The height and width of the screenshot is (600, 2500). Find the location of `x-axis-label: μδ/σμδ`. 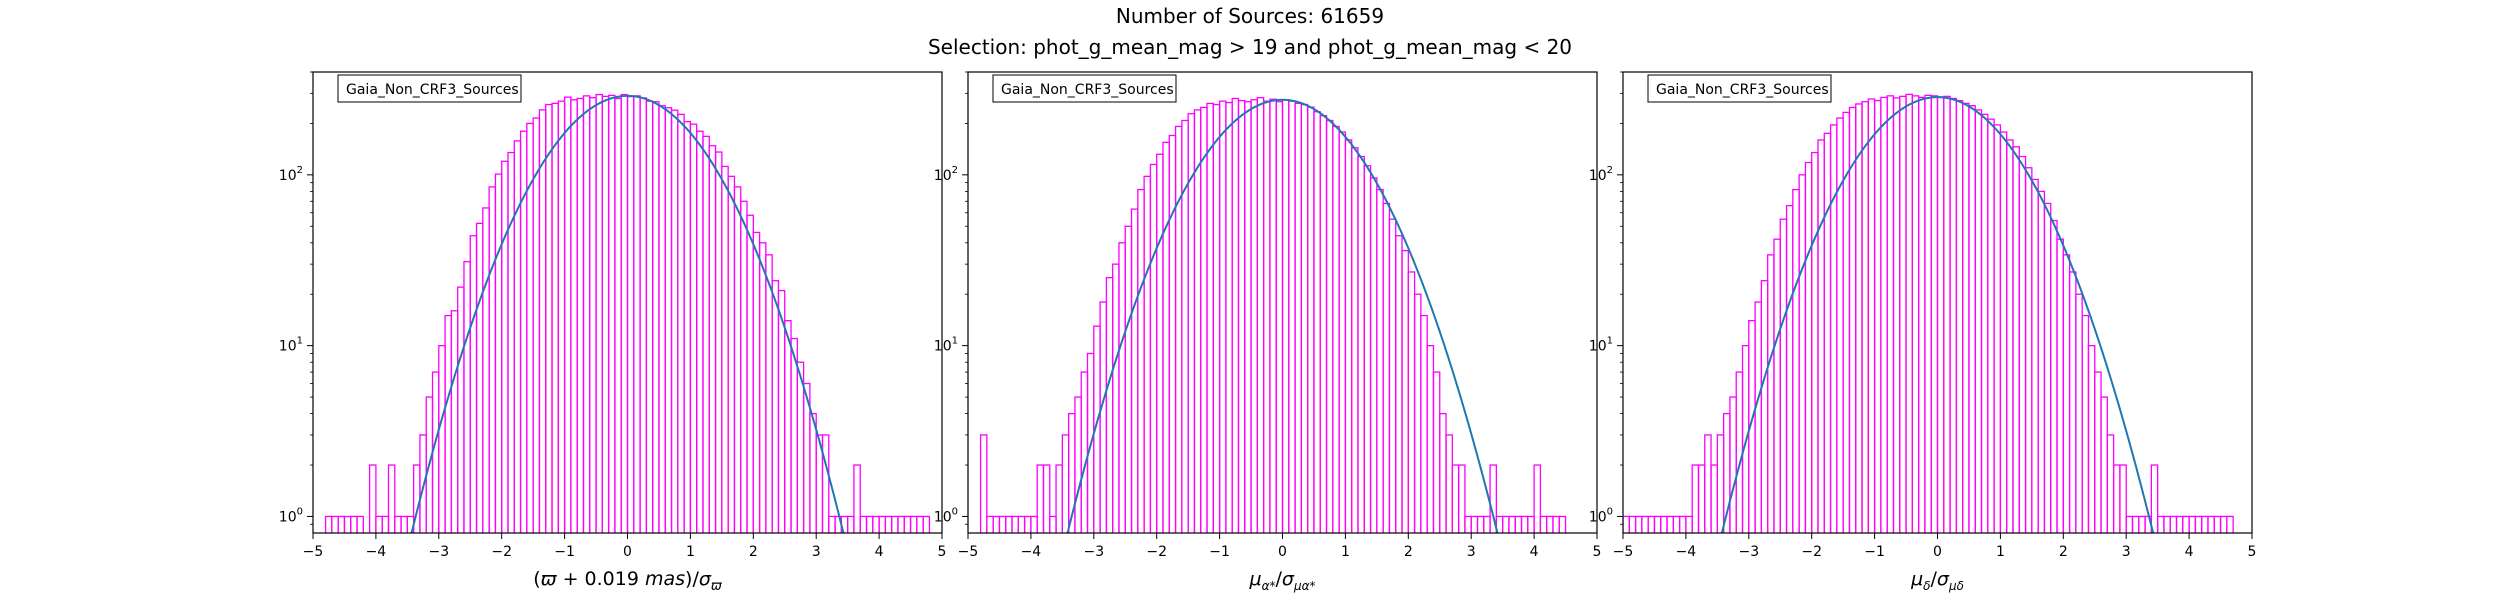

x-axis-label: μδ/σμδ is located at coordinates (1937, 580).